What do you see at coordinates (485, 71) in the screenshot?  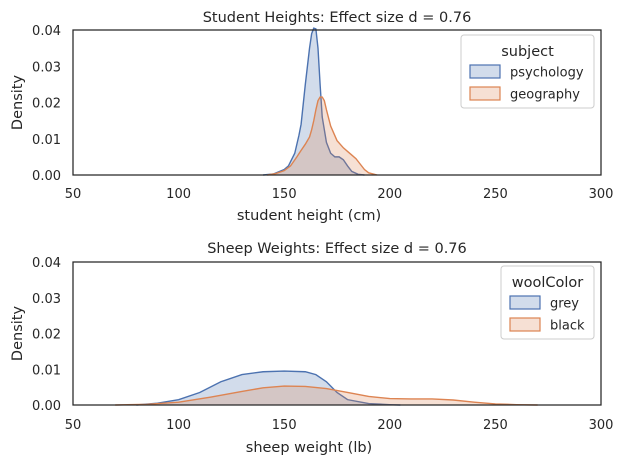 I see `legend-swatch-psychology` at bounding box center [485, 71].